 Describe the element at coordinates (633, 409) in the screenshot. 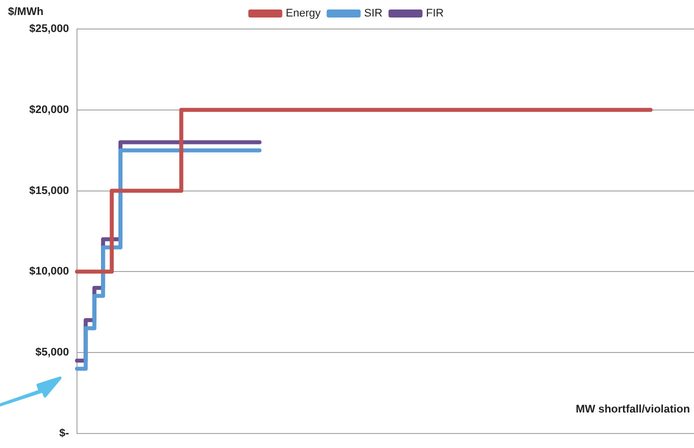

I see `x-axis-title: MW shortfall/violation` at that location.